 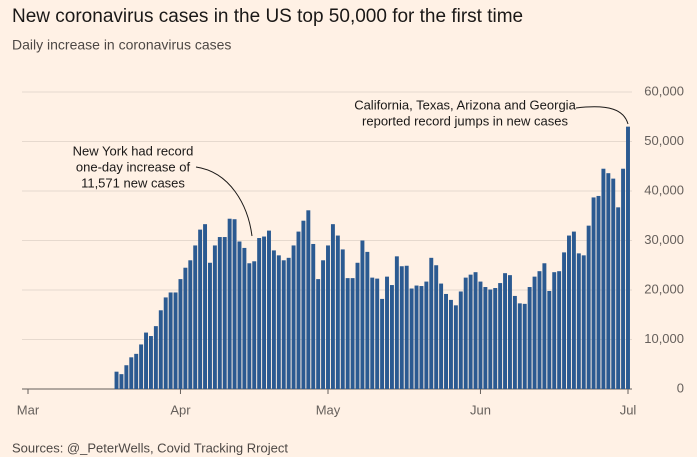 What do you see at coordinates (664, 288) in the screenshot?
I see `y-tick-label: 20,000` at bounding box center [664, 288].